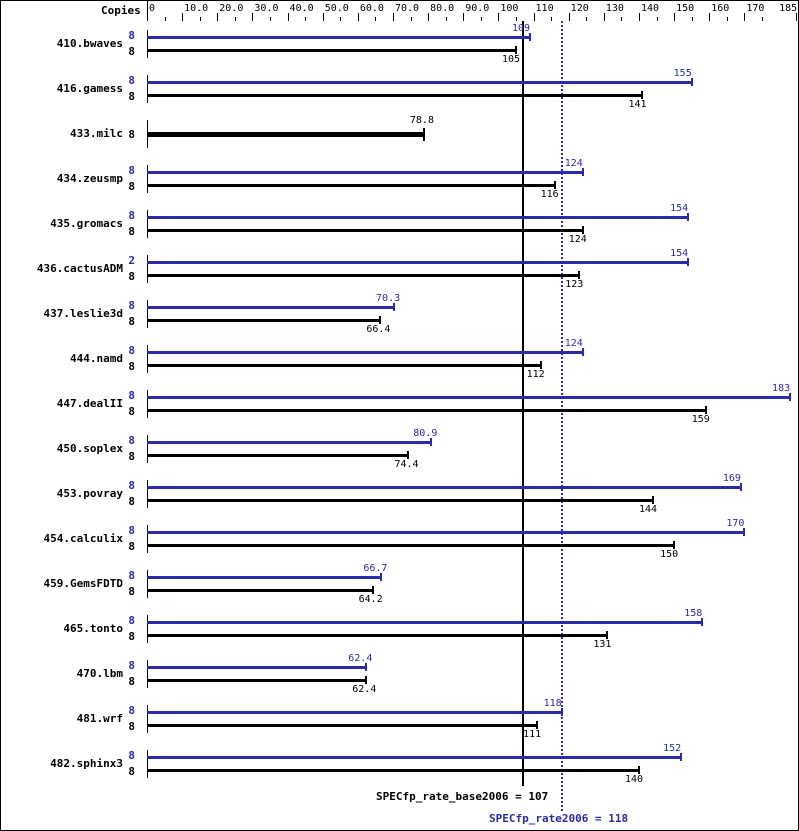 Image resolution: width=799 pixels, height=831 pixels. What do you see at coordinates (700, 419) in the screenshot?
I see `base-value-label: 159` at bounding box center [700, 419].